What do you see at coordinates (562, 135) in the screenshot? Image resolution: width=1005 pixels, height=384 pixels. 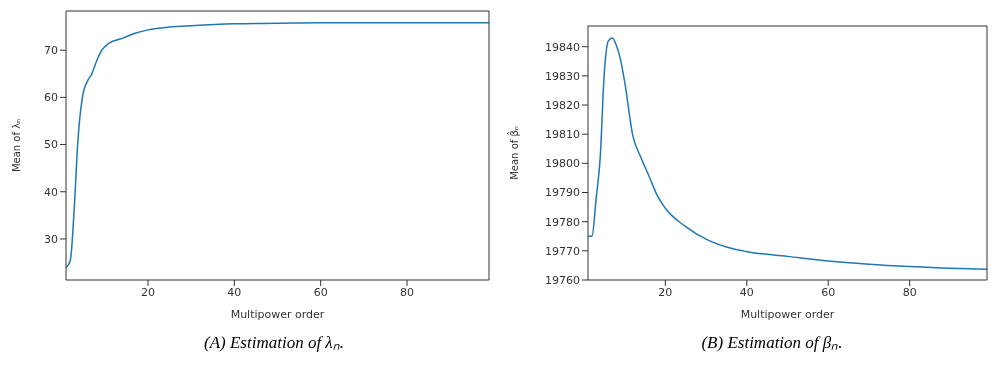 I see `y-tick-label: 19810` at bounding box center [562, 135].